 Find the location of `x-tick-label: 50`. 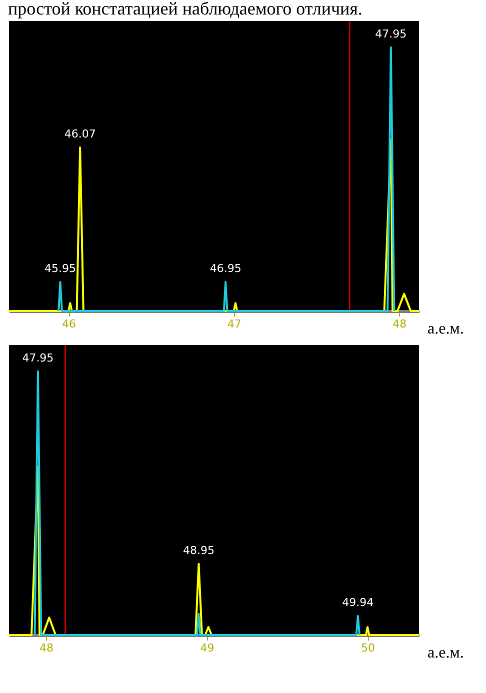

x-tick-label: 50 is located at coordinates (368, 648).